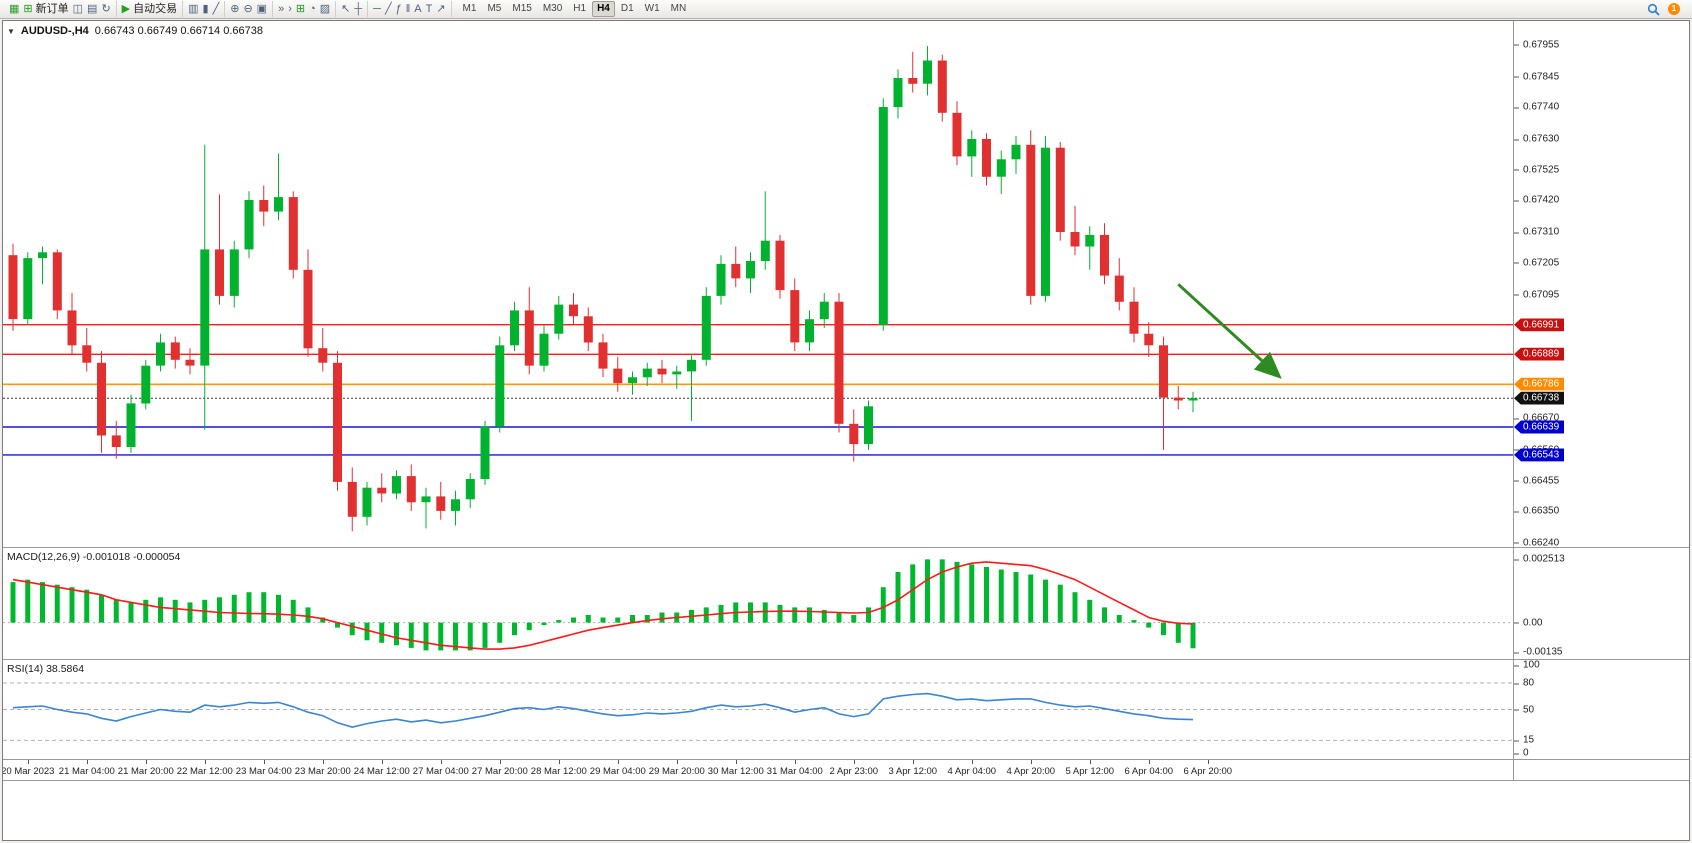  What do you see at coordinates (1538, 652) in the screenshot?
I see `macd-axis-tick: -0.00135` at bounding box center [1538, 652].